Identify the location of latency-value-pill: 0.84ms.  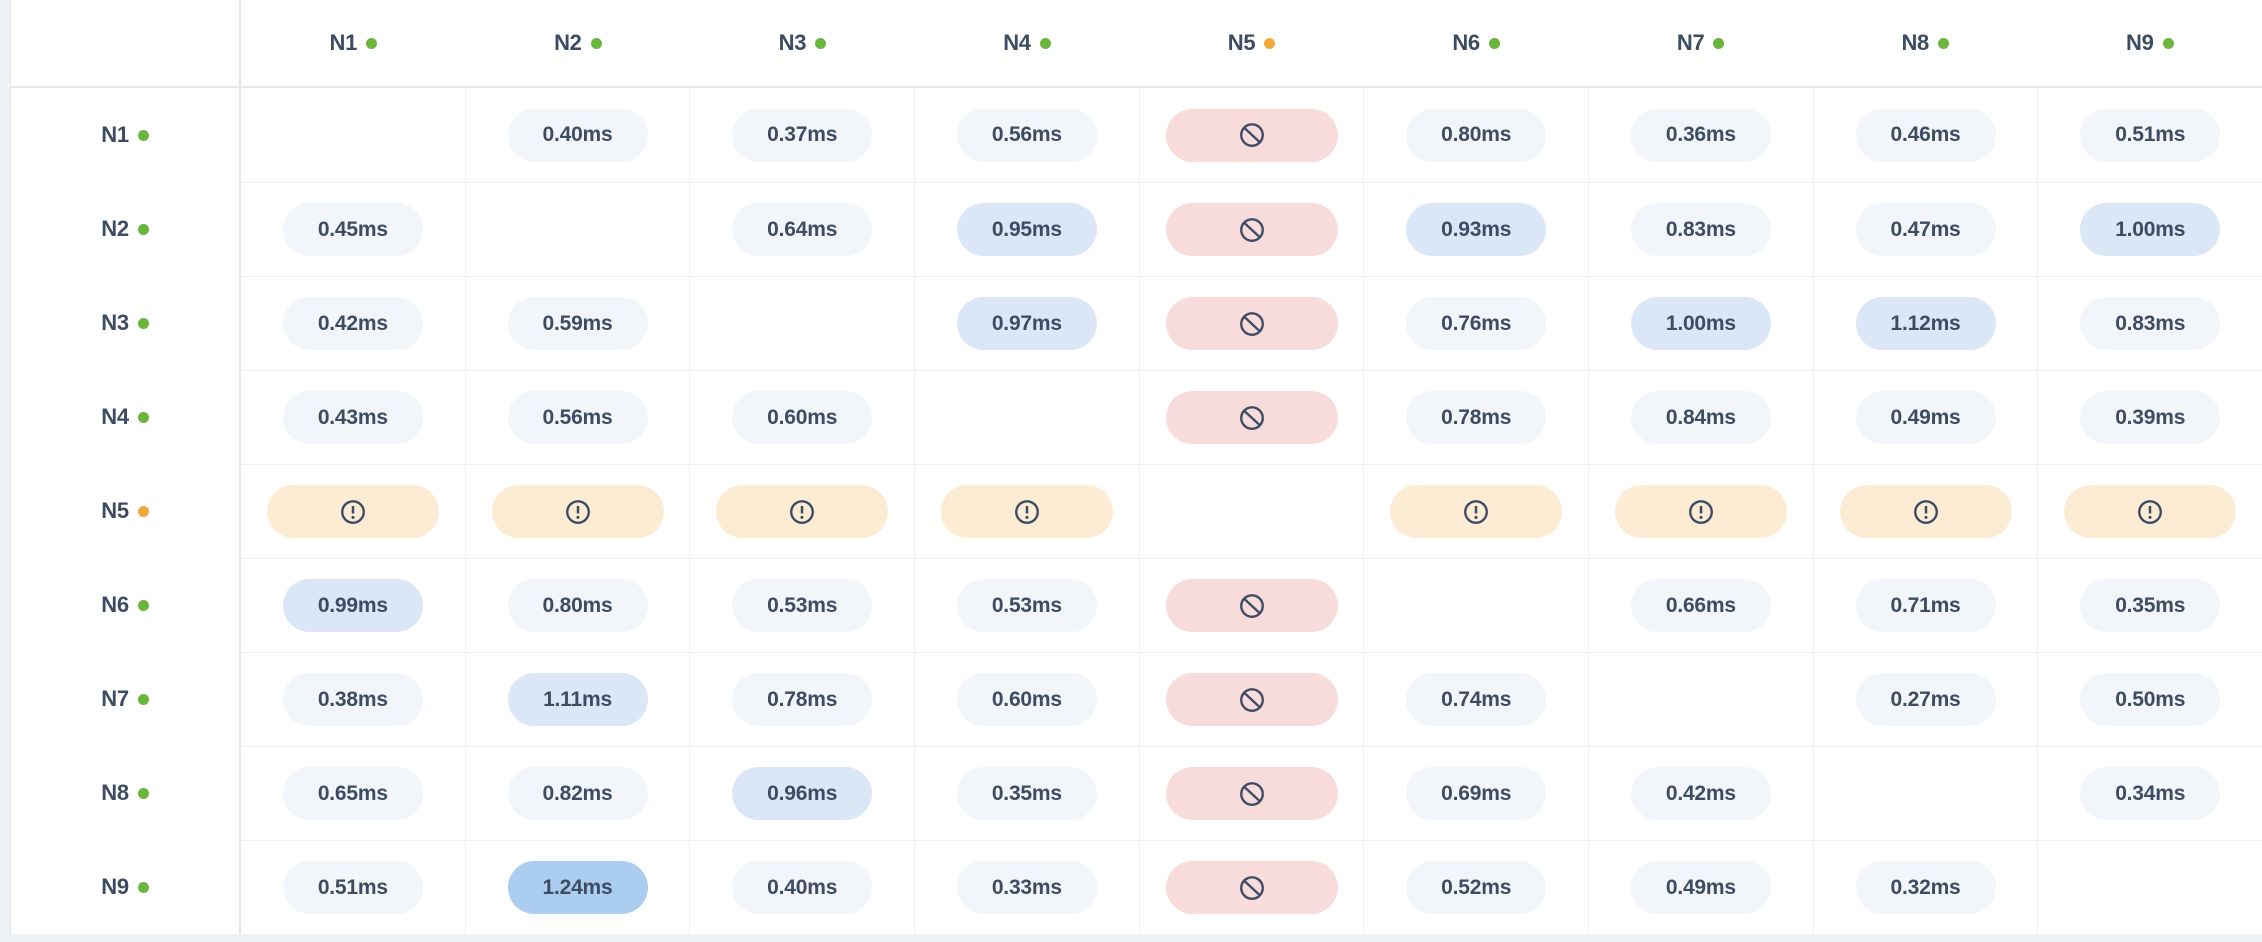
(1700, 417).